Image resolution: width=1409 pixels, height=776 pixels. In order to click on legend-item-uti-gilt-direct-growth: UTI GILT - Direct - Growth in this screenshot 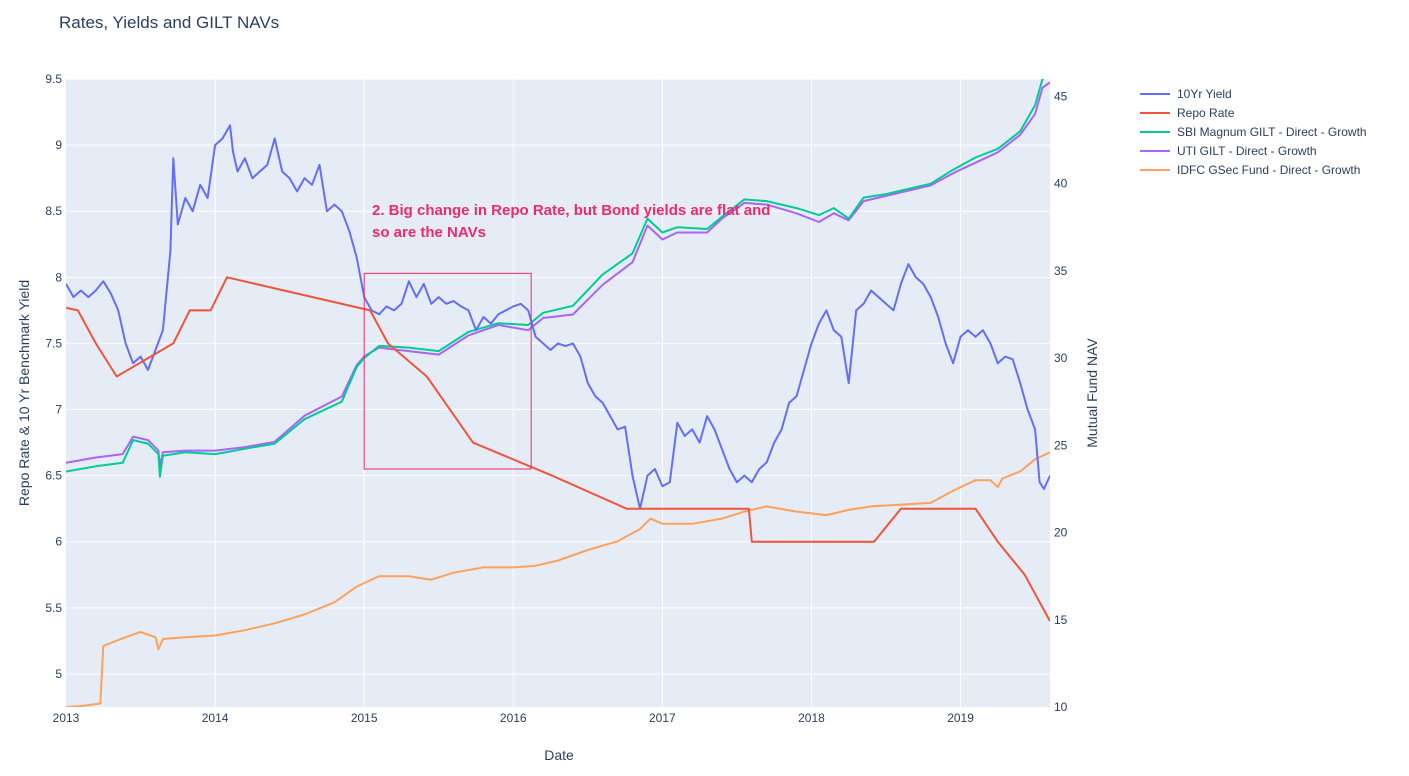, I will do `click(1228, 151)`.